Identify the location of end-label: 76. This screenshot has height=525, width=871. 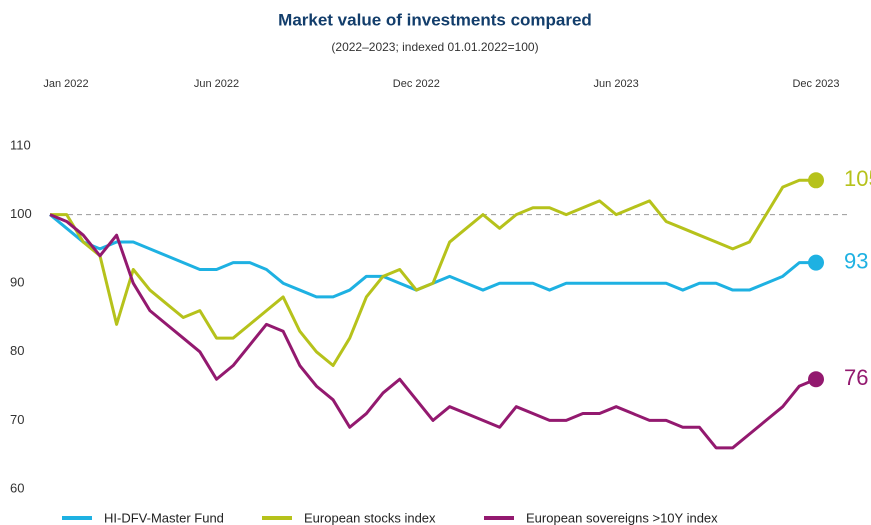
(856, 377).